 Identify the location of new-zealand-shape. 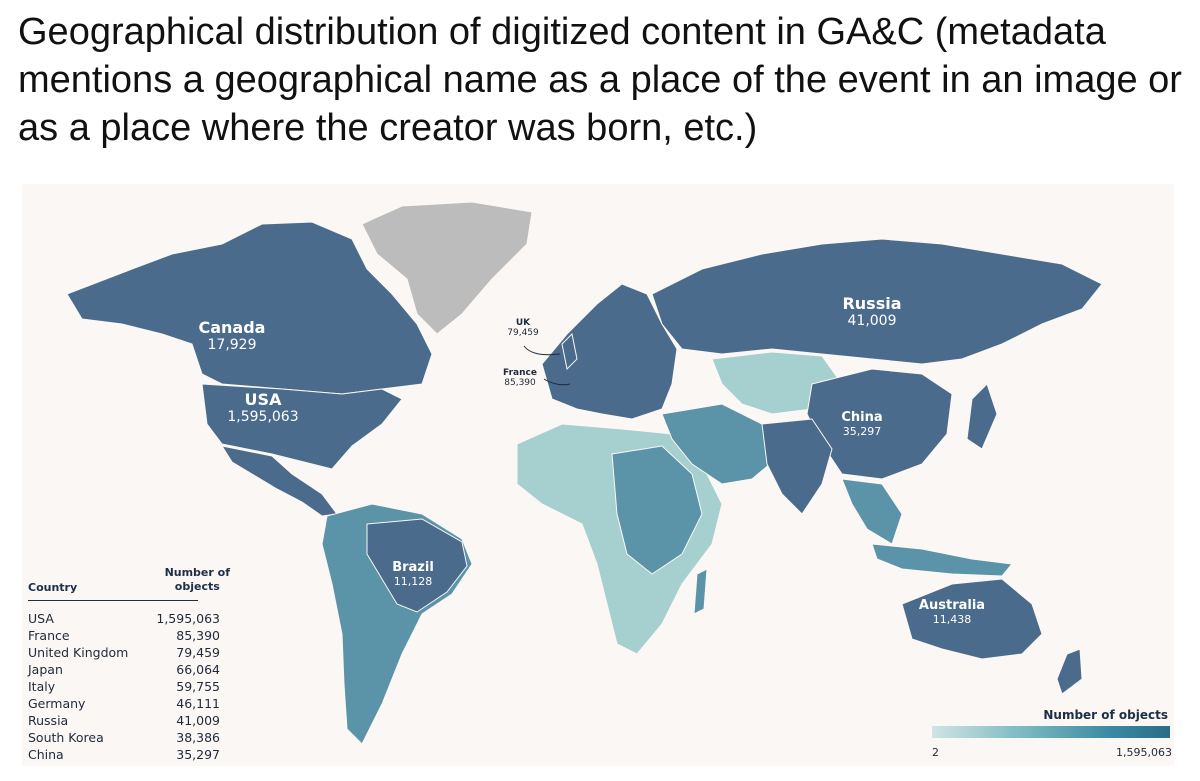
(1069, 671).